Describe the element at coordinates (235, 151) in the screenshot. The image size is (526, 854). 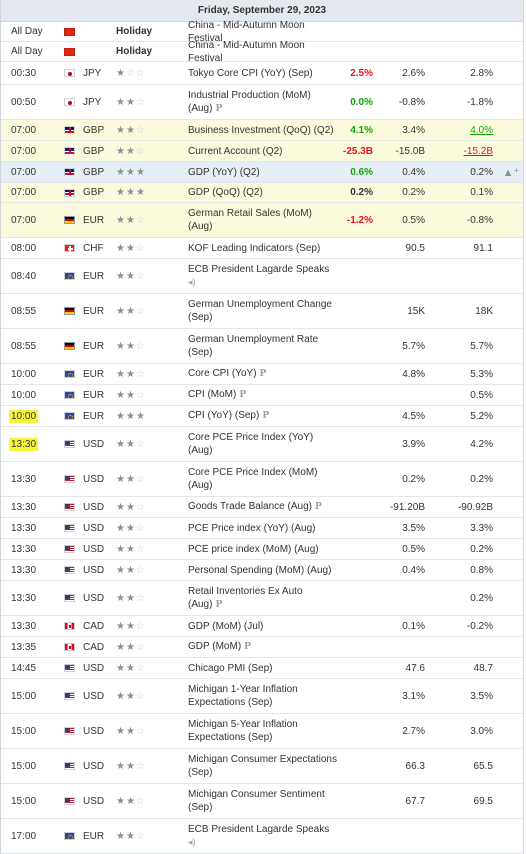
I see `event-name: Current Account (Q2)` at that location.